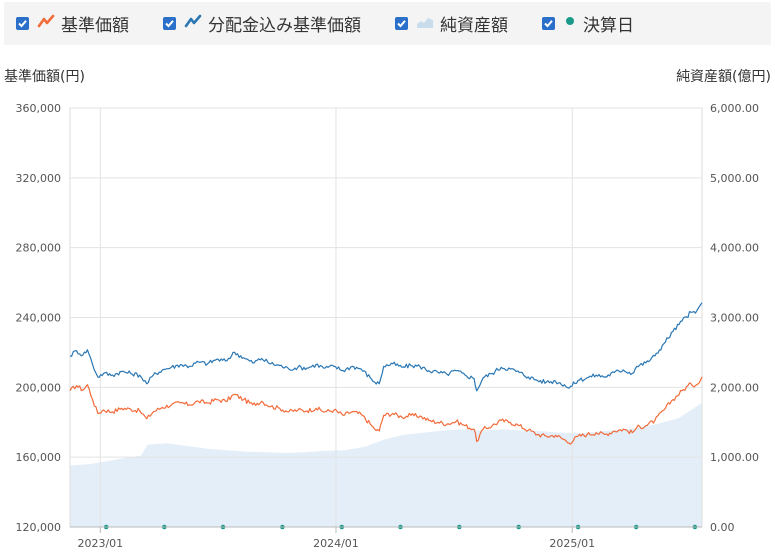 This screenshot has width=775, height=556. What do you see at coordinates (284, 25) in the screenshot?
I see `legend-label: 分配金込み基準価額` at bounding box center [284, 25].